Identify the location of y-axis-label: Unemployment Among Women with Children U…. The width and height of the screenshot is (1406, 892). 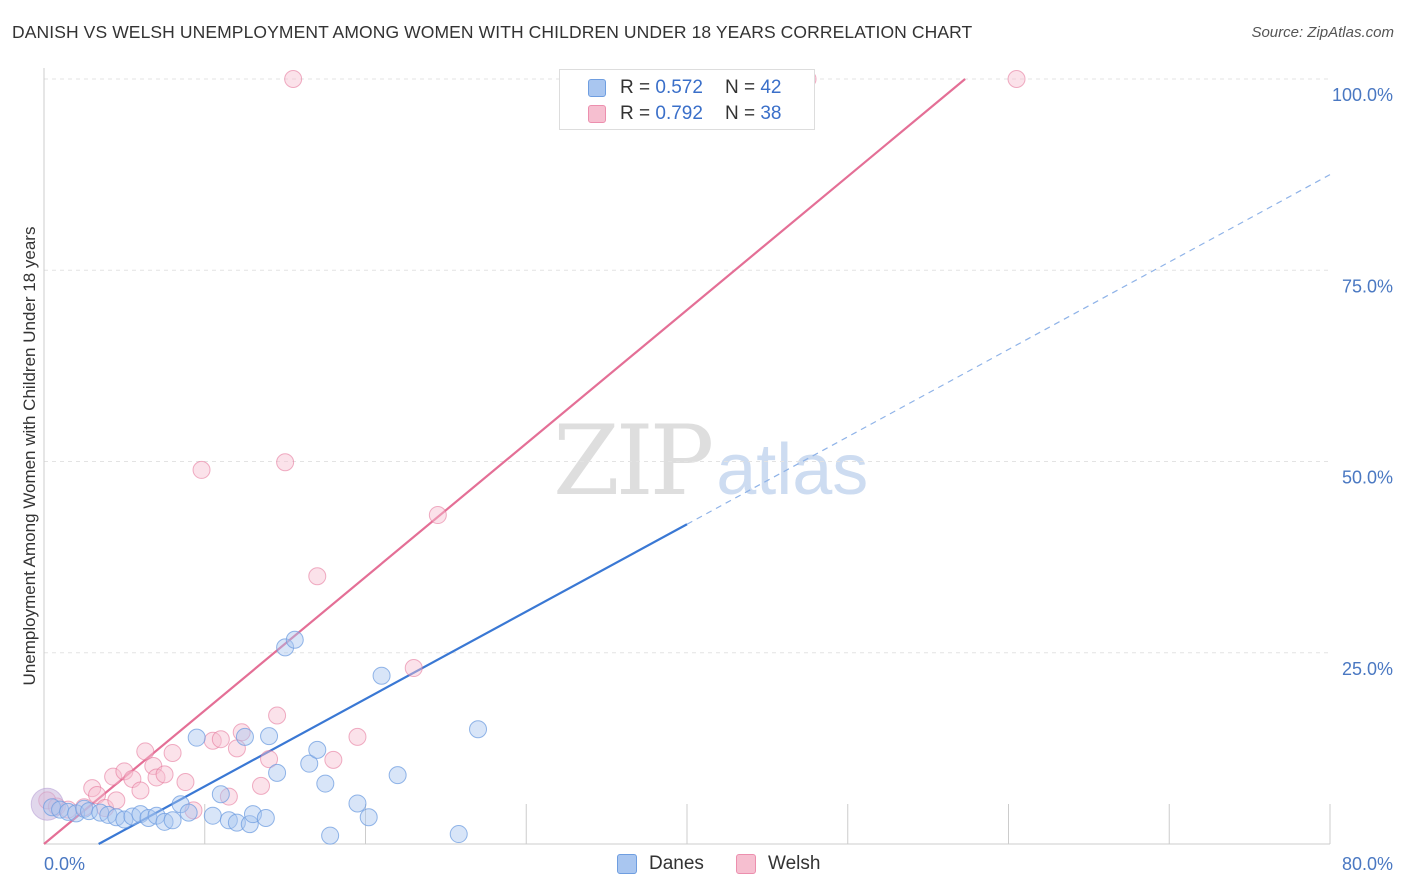
(29, 456).